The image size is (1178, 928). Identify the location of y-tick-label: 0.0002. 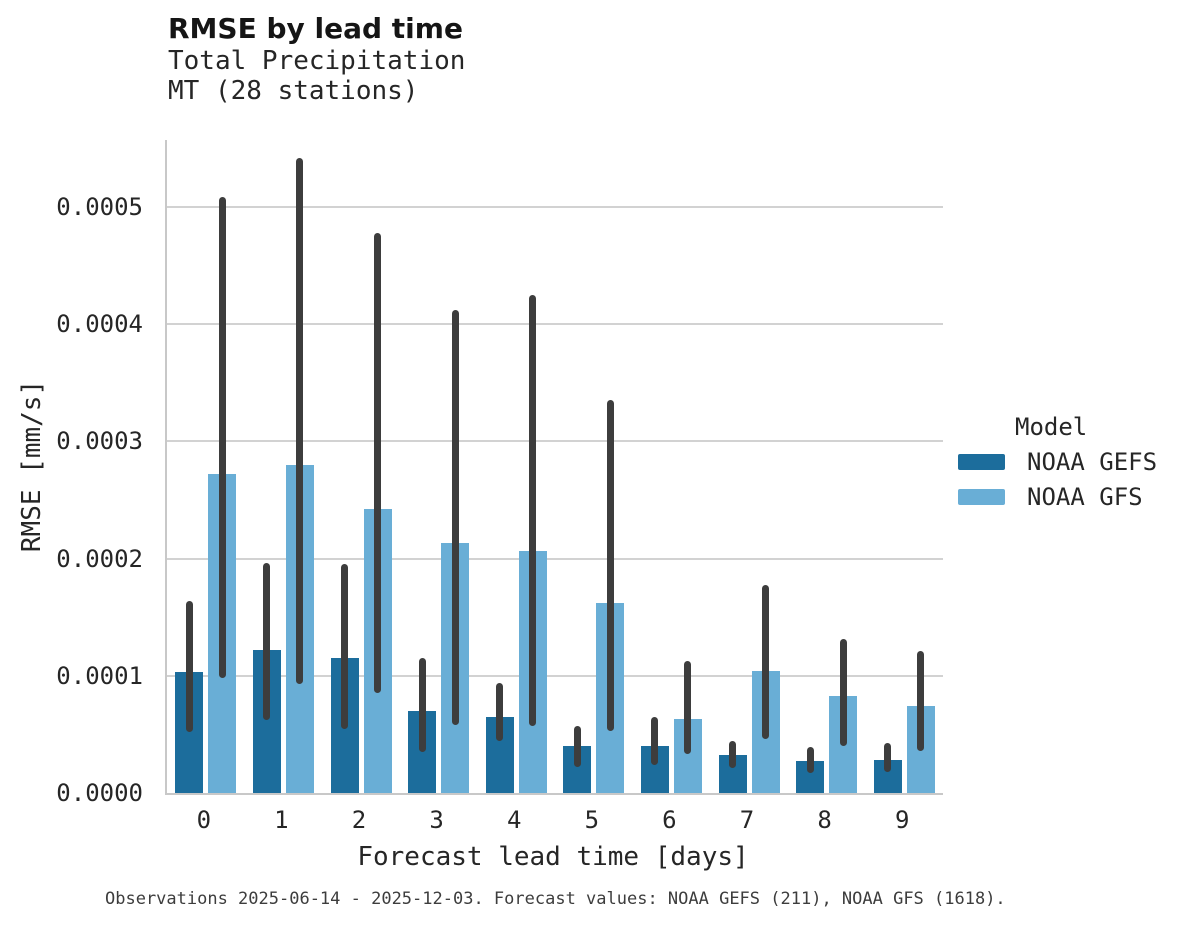
(99, 558).